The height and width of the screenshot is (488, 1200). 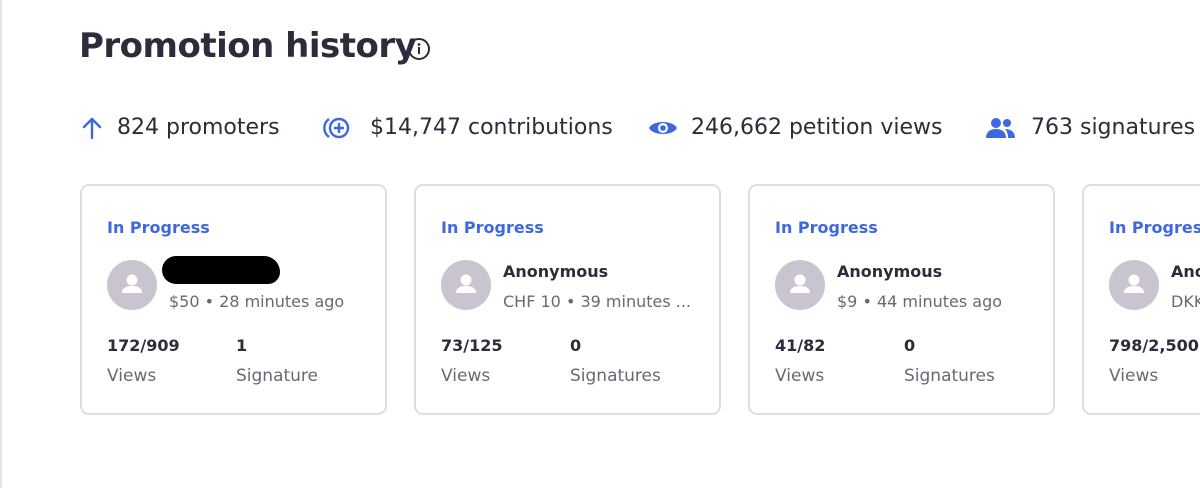 What do you see at coordinates (92, 128) in the screenshot?
I see `arrow-up-icon` at bounding box center [92, 128].